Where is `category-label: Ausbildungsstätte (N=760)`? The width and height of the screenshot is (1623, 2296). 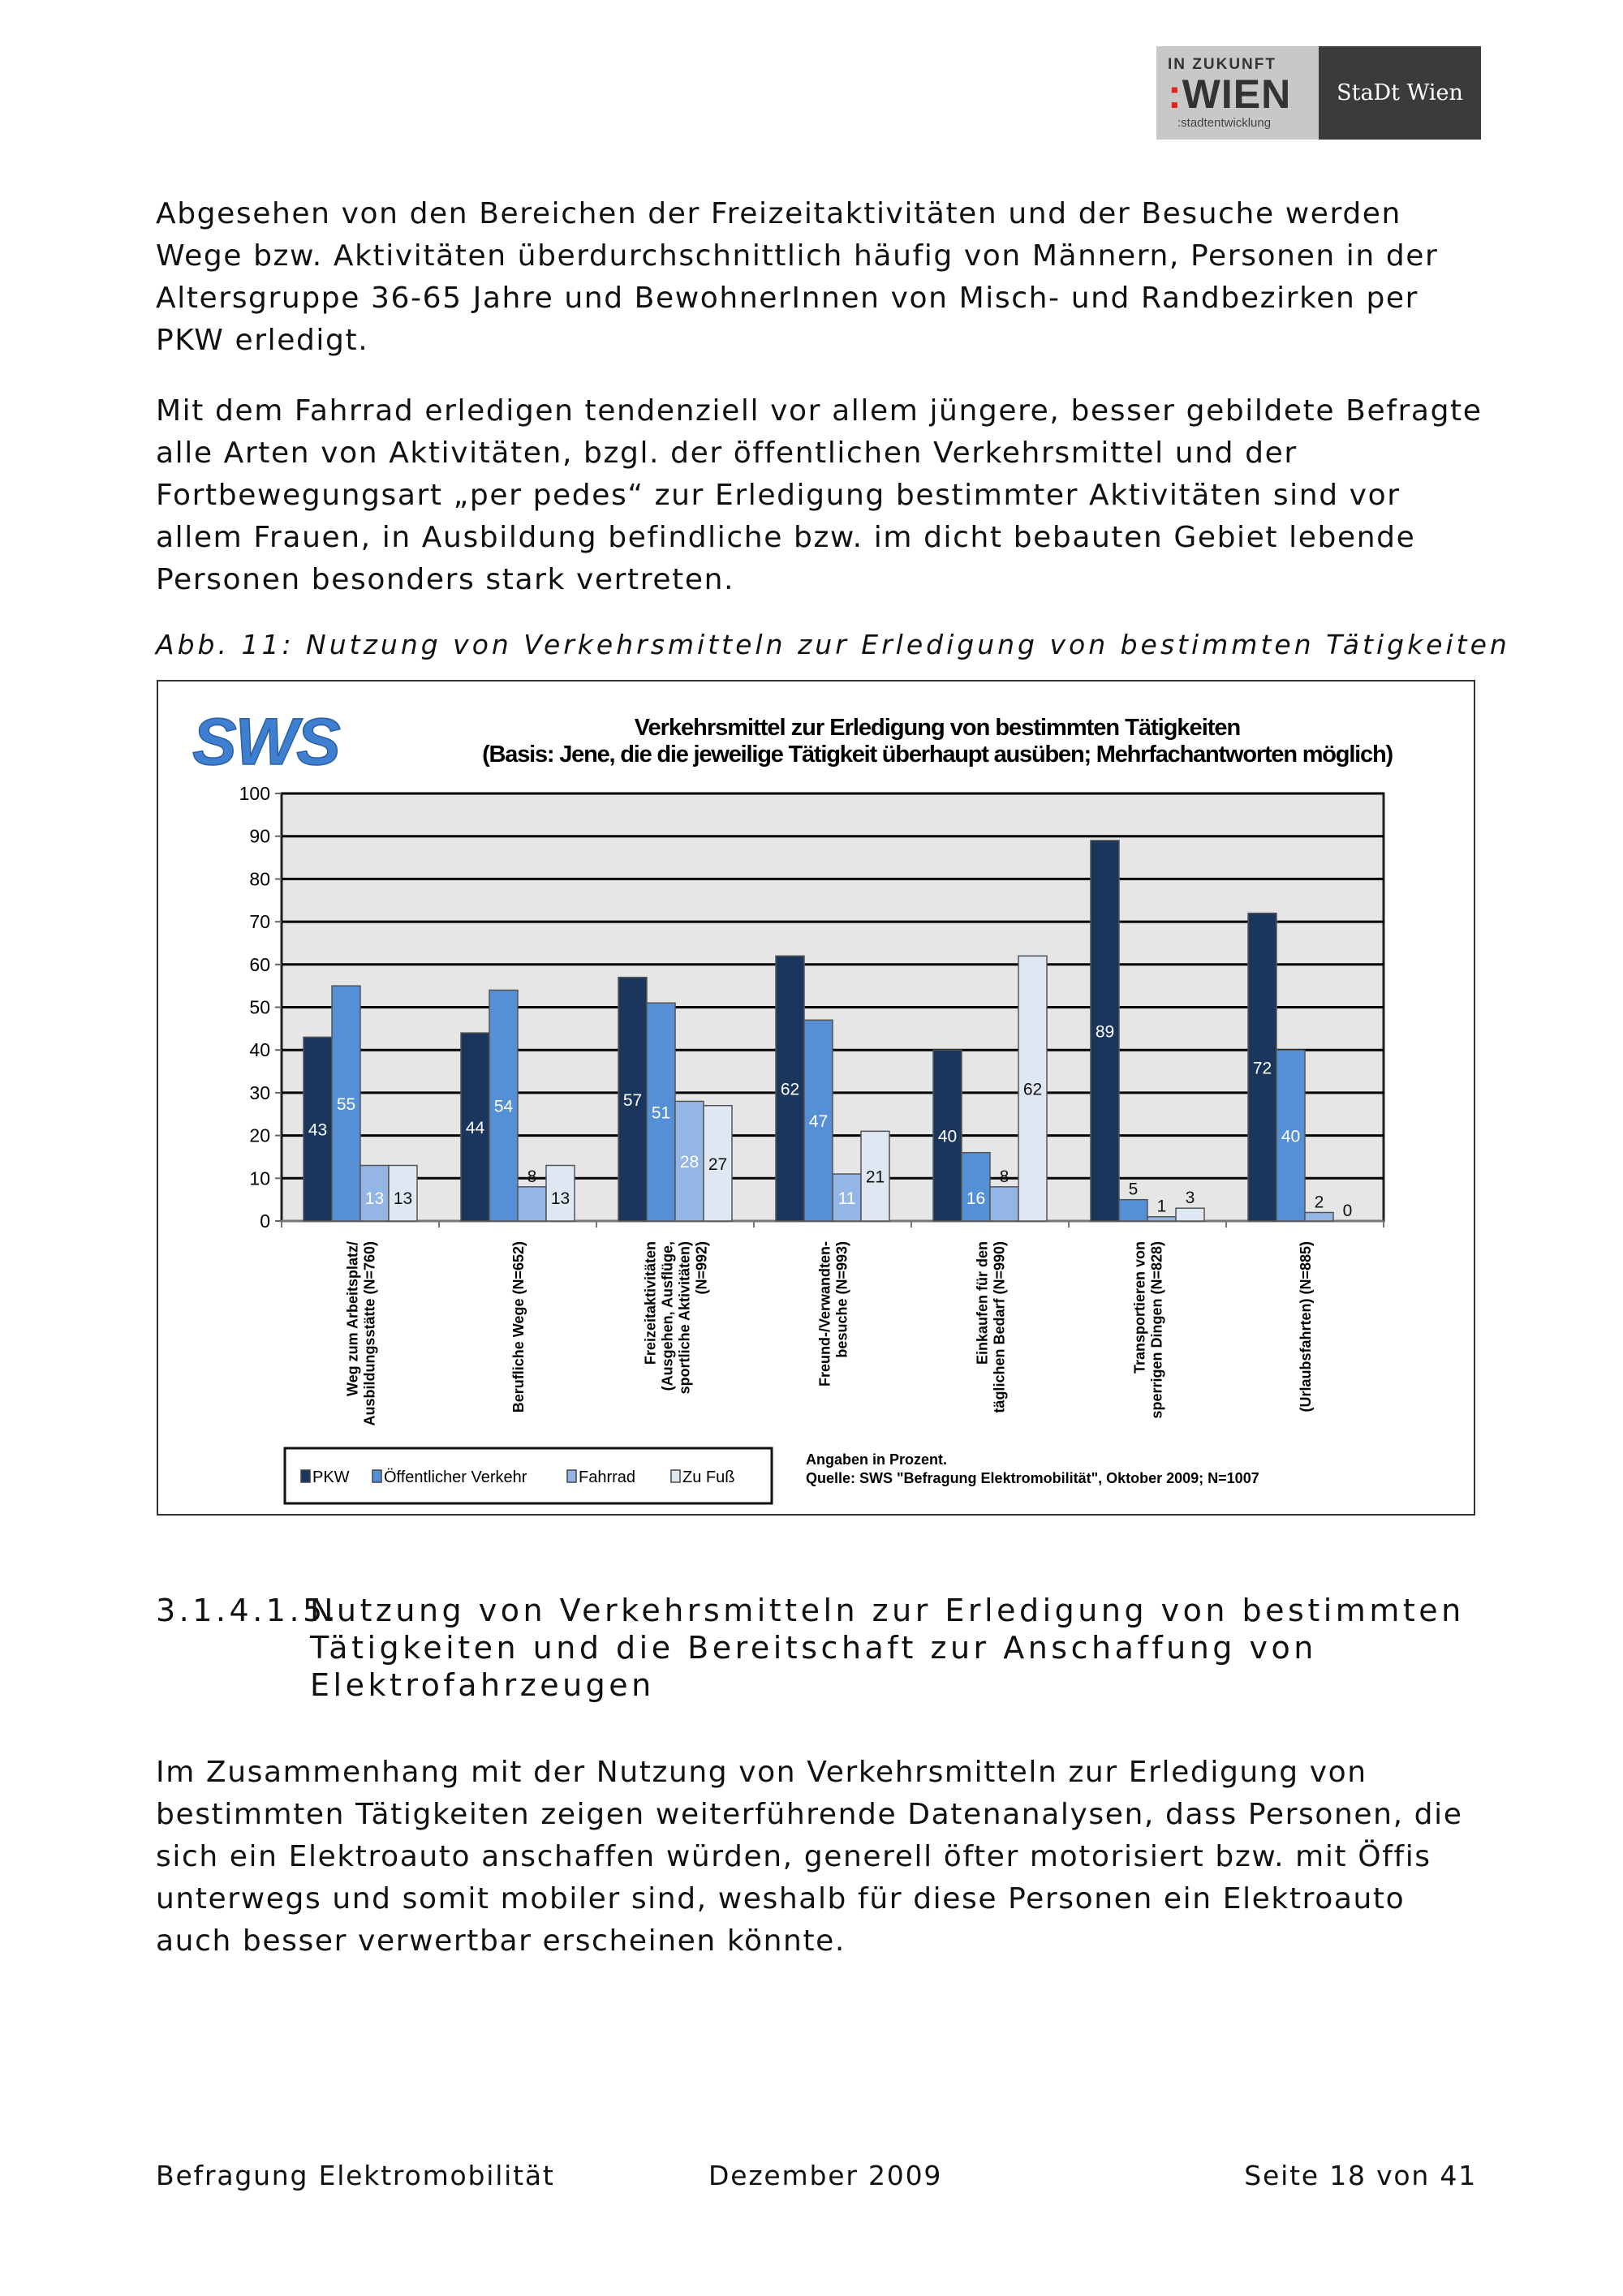 category-label: Ausbildungsstätte (N=760) is located at coordinates (370, 1333).